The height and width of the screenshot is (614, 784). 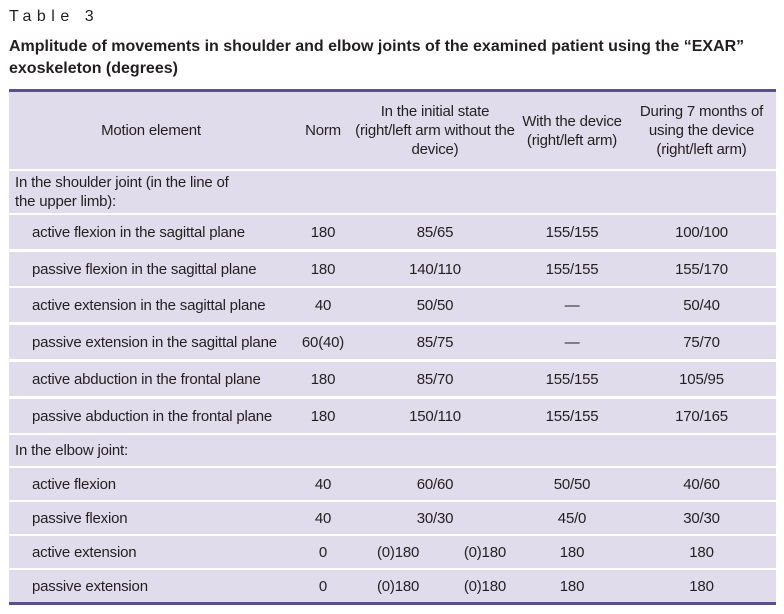 What do you see at coordinates (146, 379) in the screenshot?
I see `cell-motion: active abduction in the frontal plane` at bounding box center [146, 379].